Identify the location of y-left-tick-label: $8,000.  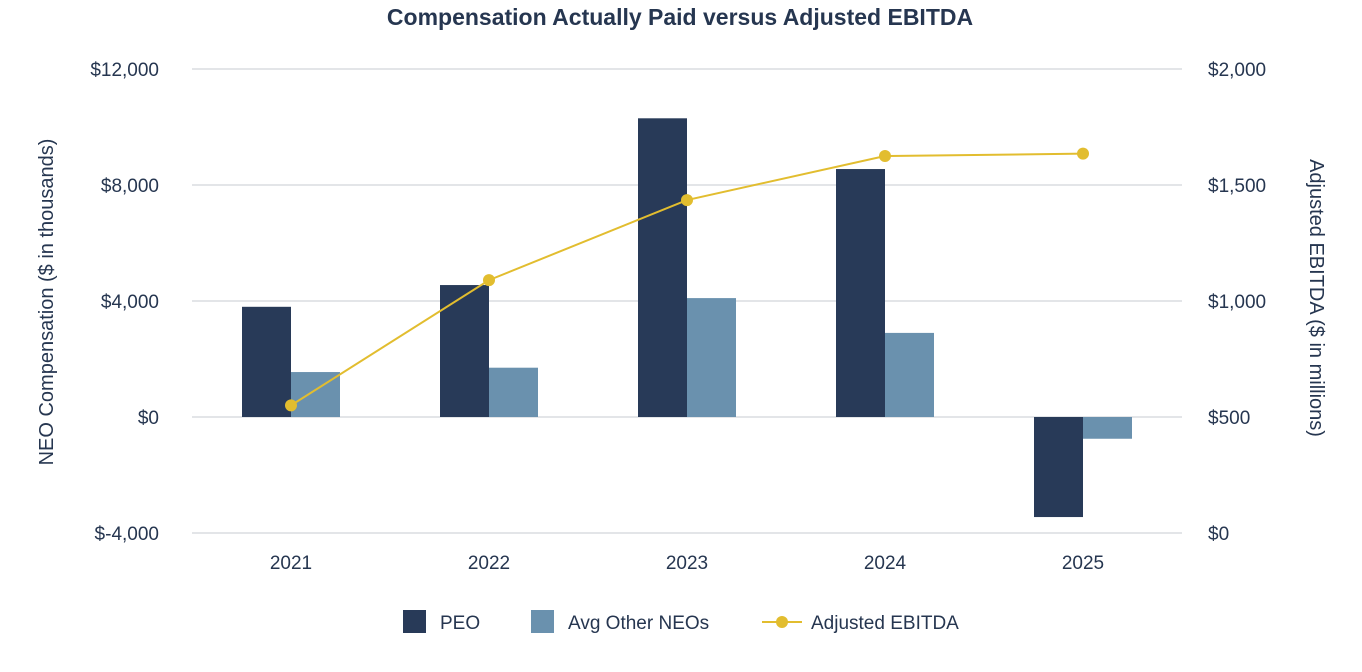
(130, 186).